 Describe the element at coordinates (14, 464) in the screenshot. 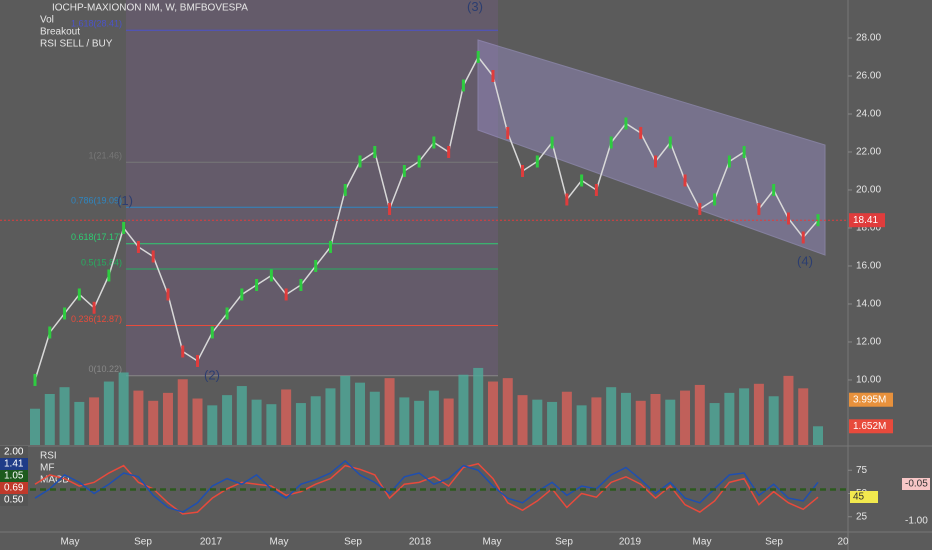

I see `osc-tag-label: 1.41` at that location.